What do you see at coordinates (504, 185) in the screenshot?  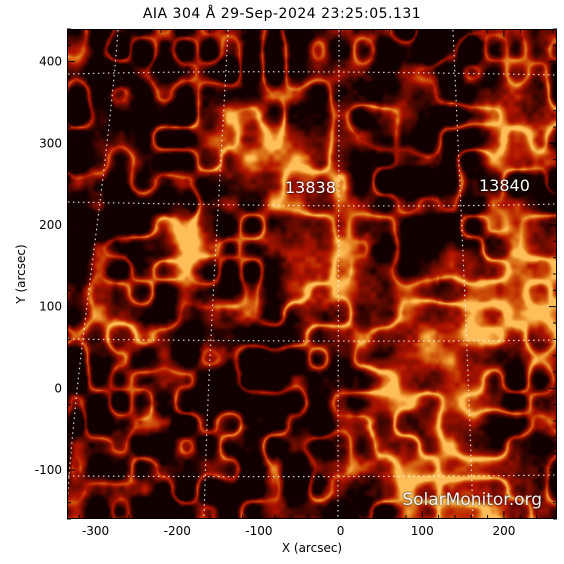 I see `active-region-label: 13840` at bounding box center [504, 185].